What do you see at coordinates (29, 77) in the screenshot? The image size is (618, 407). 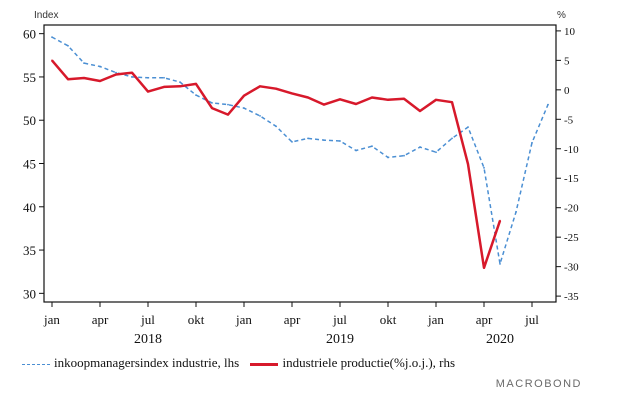 I see `left-tick-label: 55` at bounding box center [29, 77].